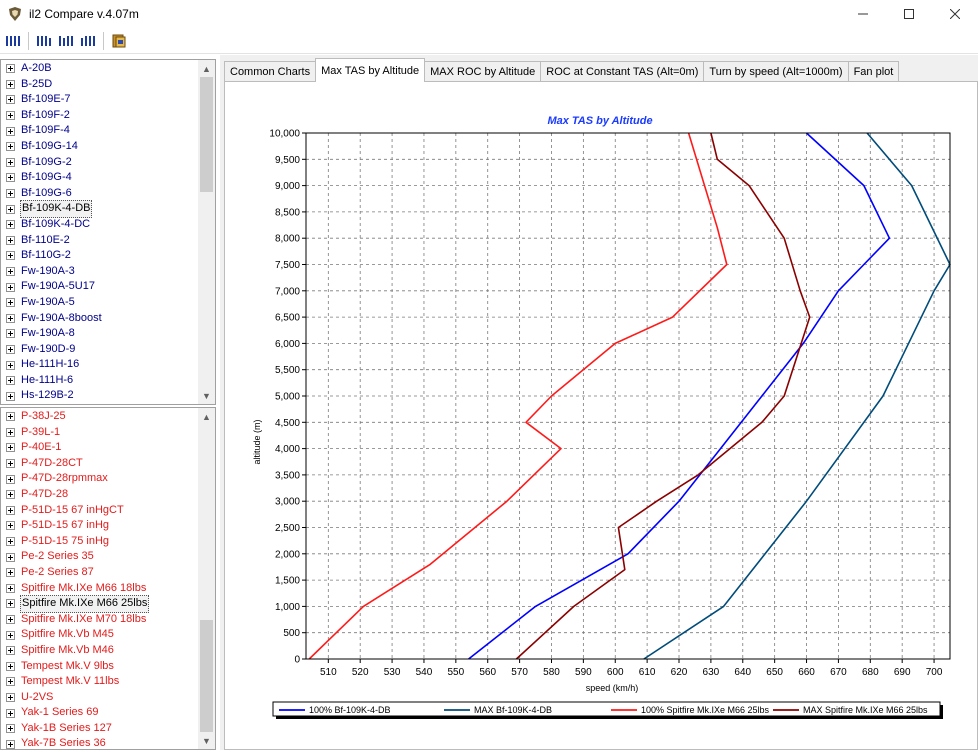 The image size is (978, 752). I want to click on tab-max-roc-by-altitude: MAX ROC by Altitude, so click(483, 71).